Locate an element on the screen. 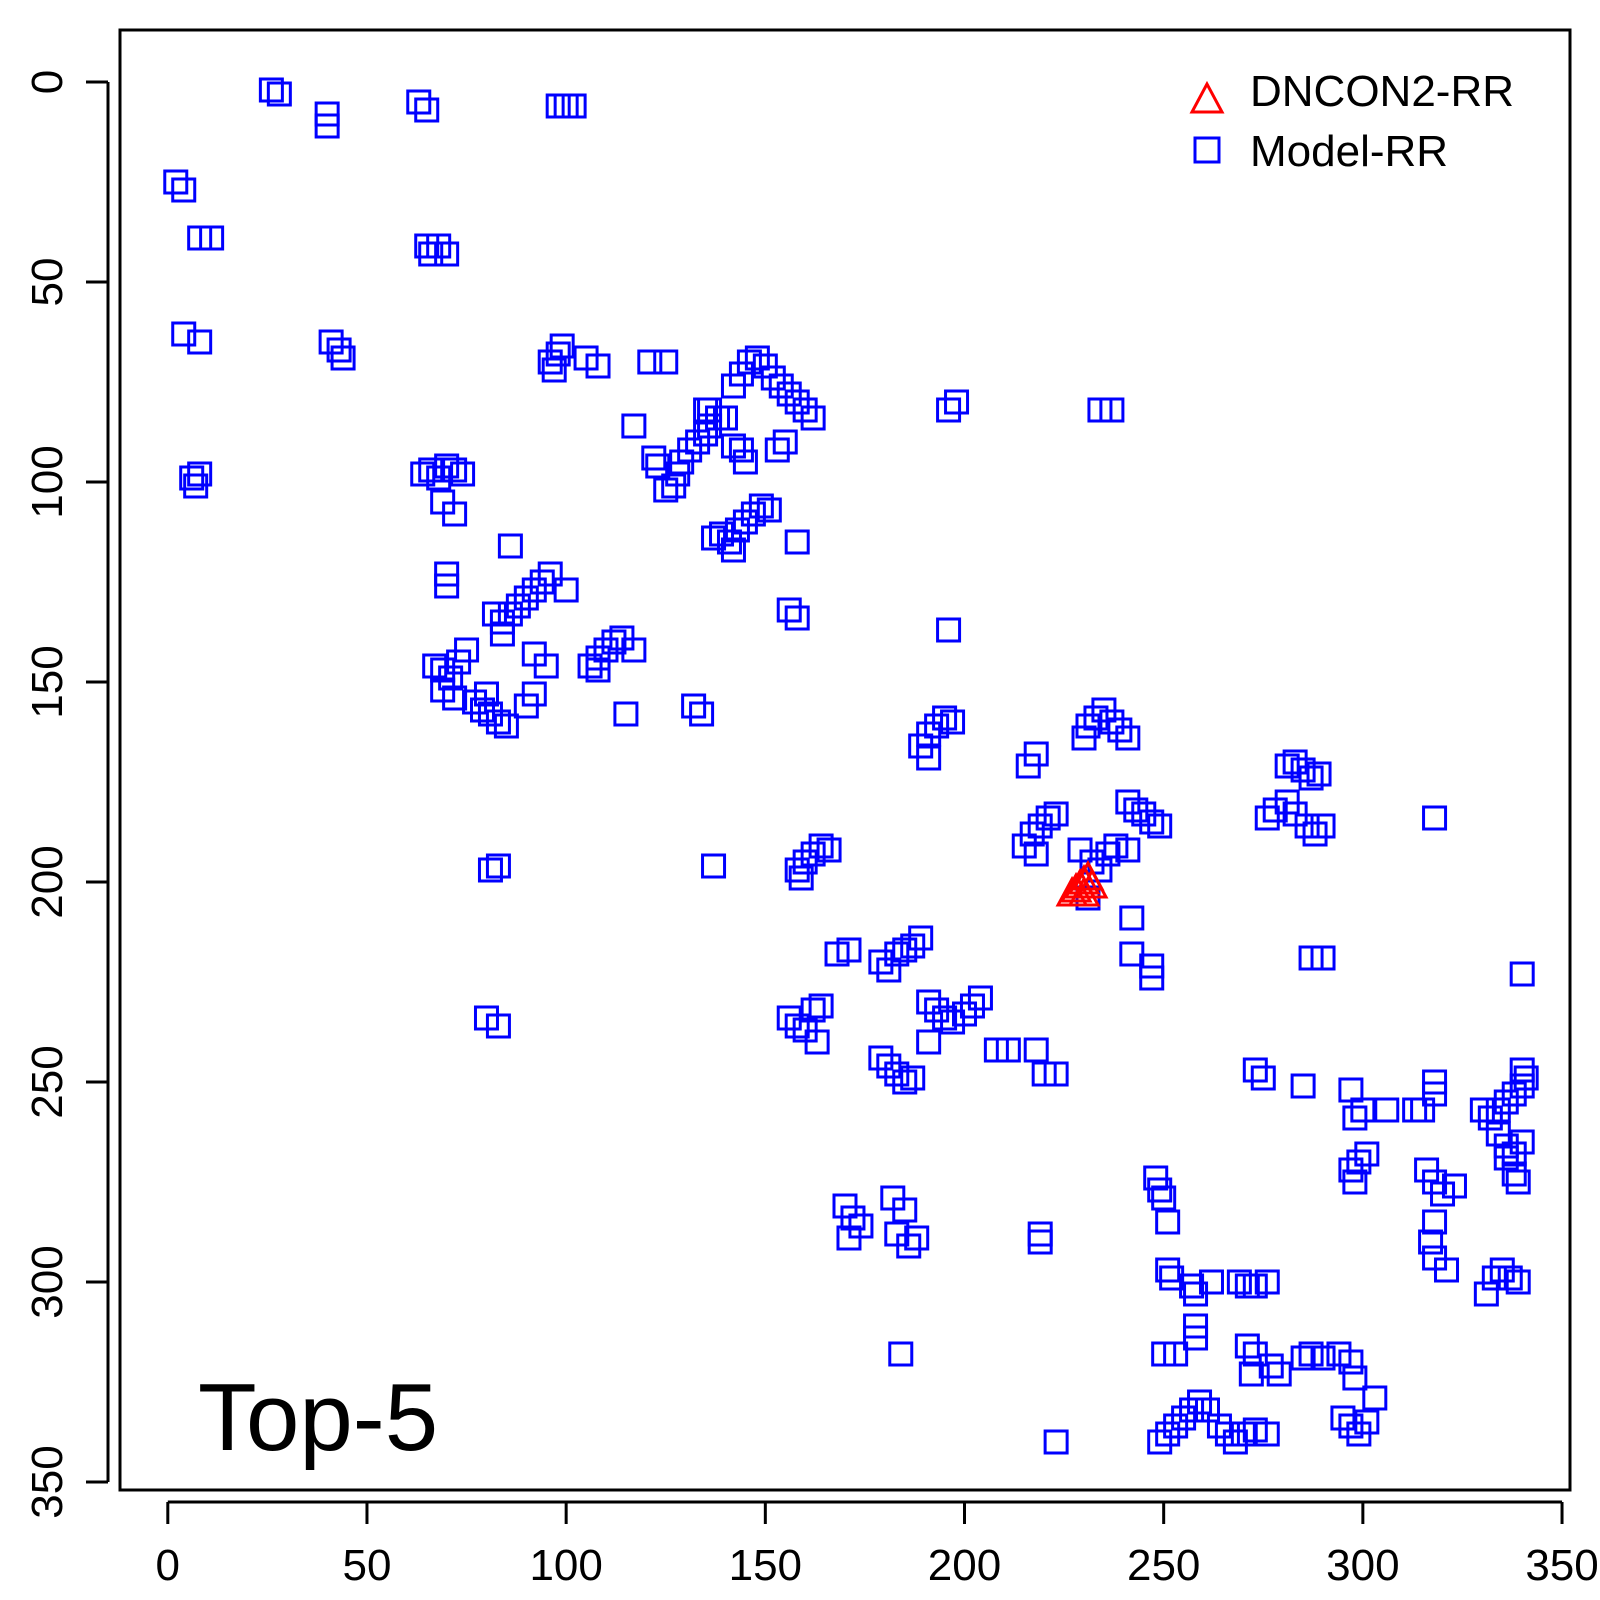  legend-label-dncon2: DNCON2-RR is located at coordinates (1382, 91).